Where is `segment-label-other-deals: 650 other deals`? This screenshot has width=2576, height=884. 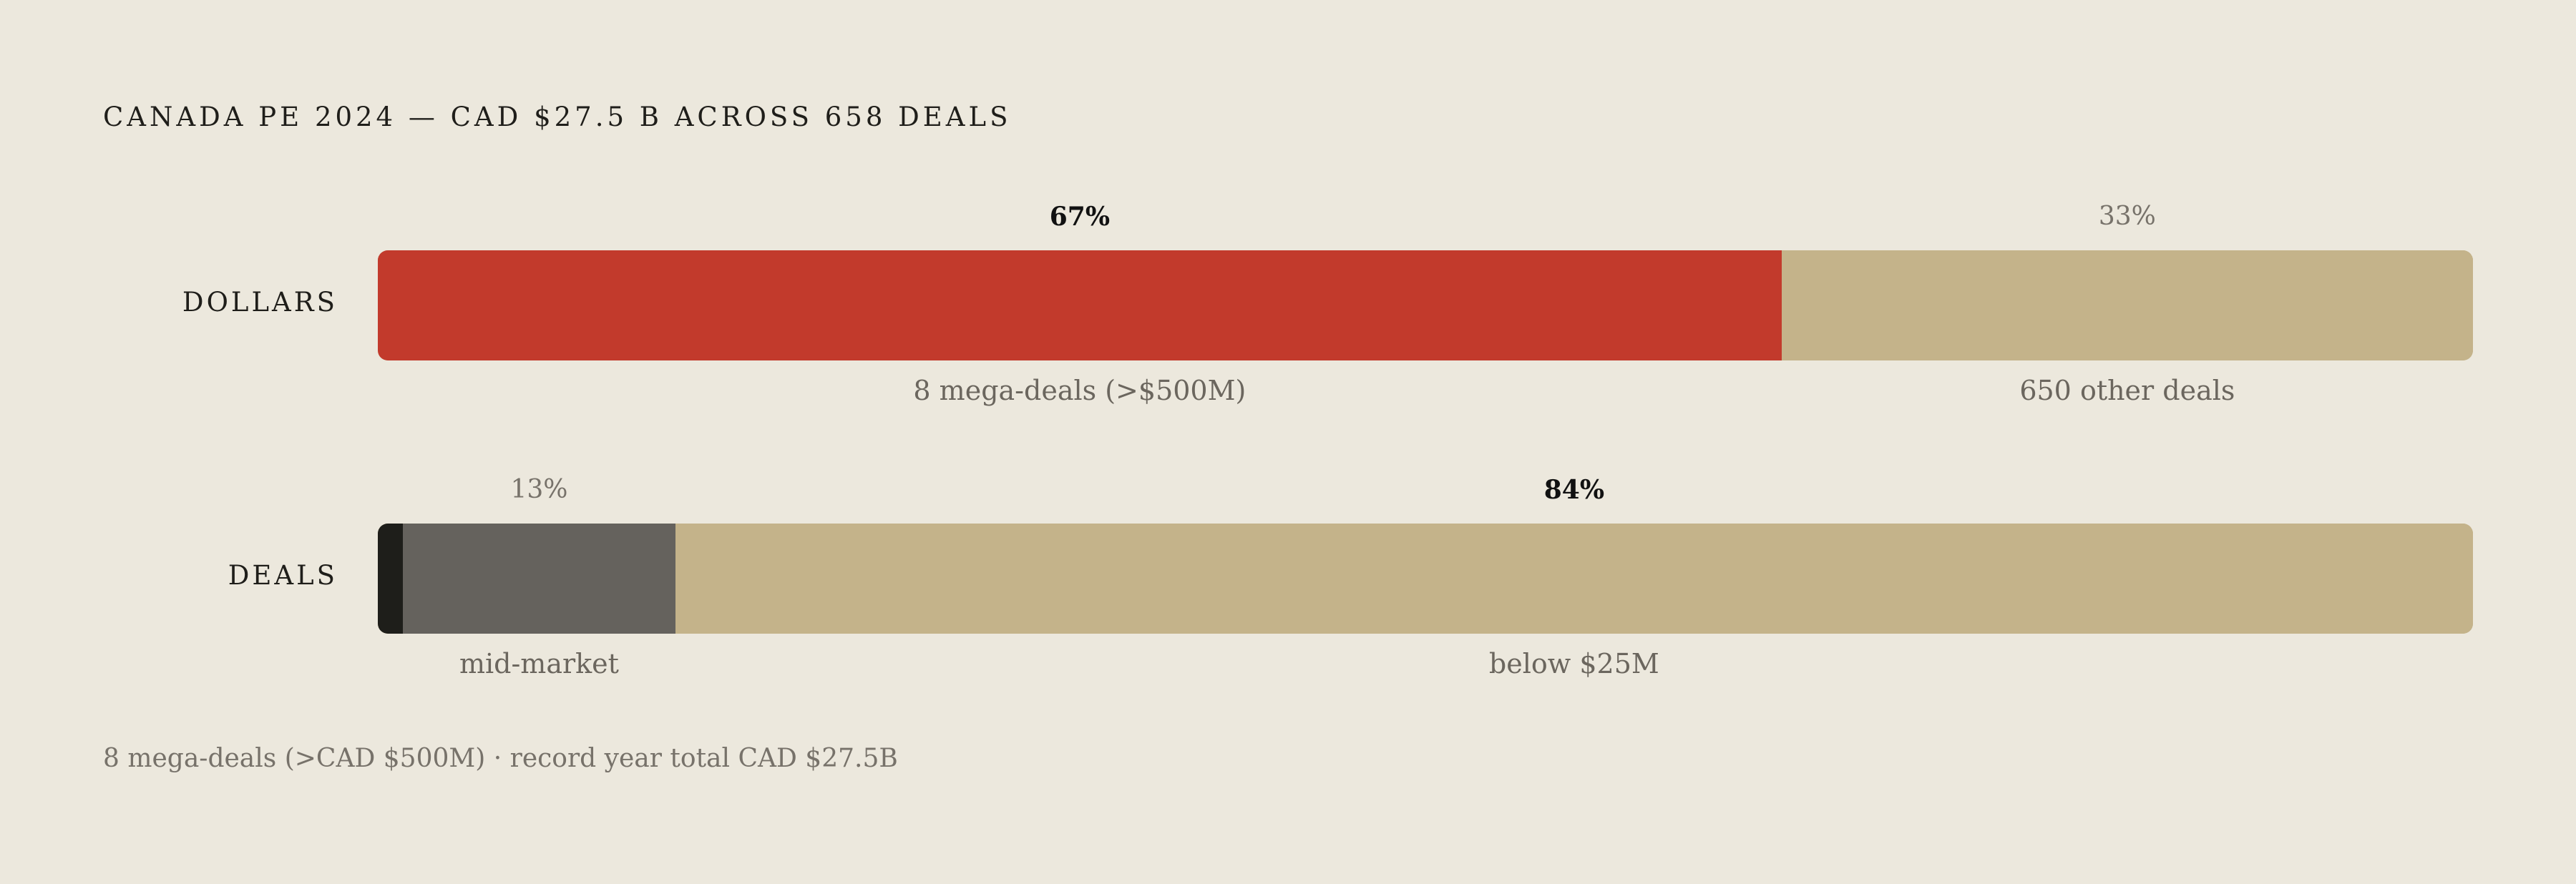
segment-label-other-deals: 650 other deals is located at coordinates (2127, 390).